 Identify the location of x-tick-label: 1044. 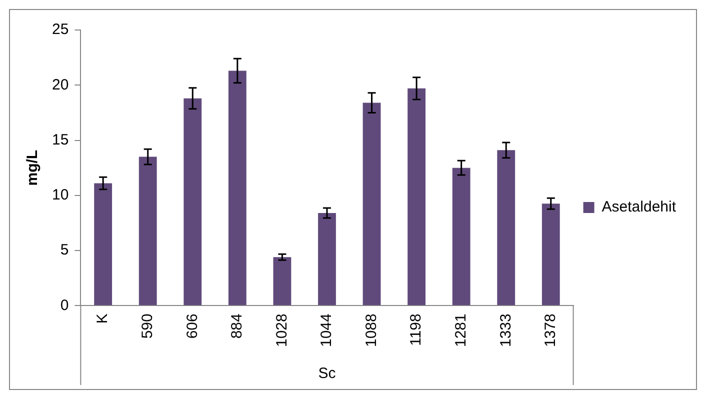
(327, 331).